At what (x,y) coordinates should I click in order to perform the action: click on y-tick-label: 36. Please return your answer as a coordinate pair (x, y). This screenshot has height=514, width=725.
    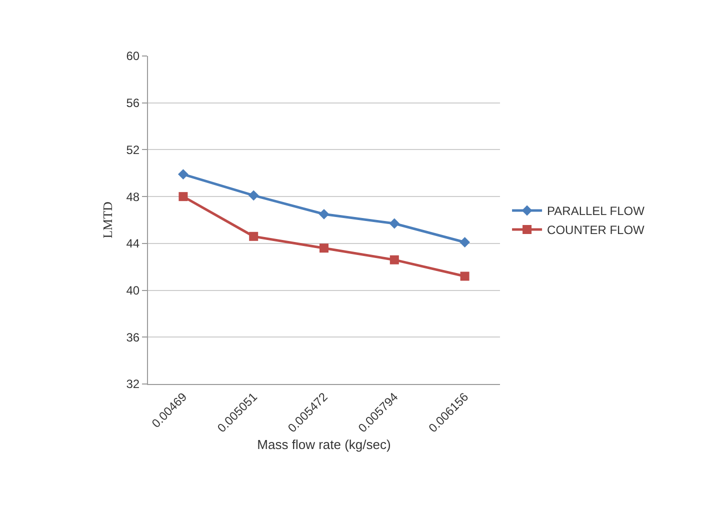
    Looking at the image, I should click on (133, 337).